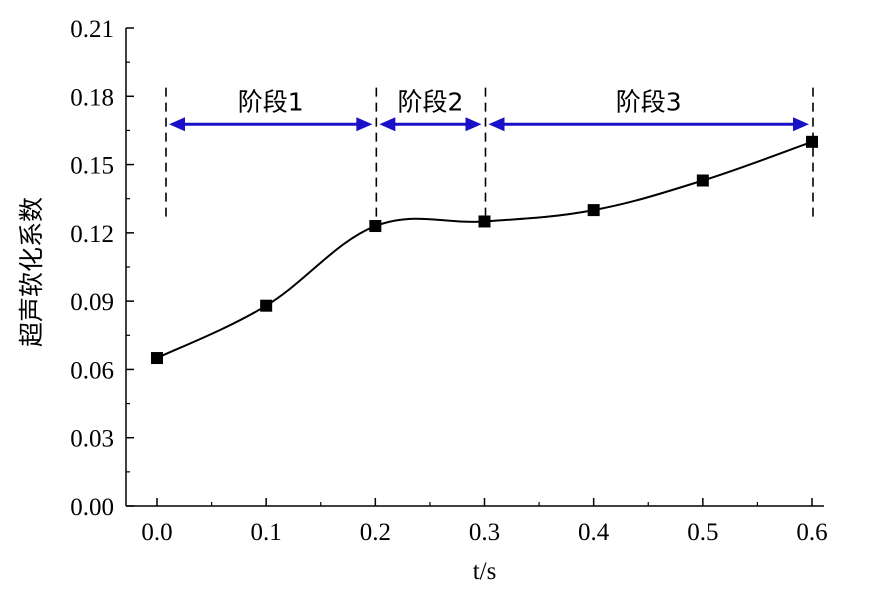 The width and height of the screenshot is (893, 597). Describe the element at coordinates (649, 101) in the screenshot. I see `stage-label: 阶段3` at that location.